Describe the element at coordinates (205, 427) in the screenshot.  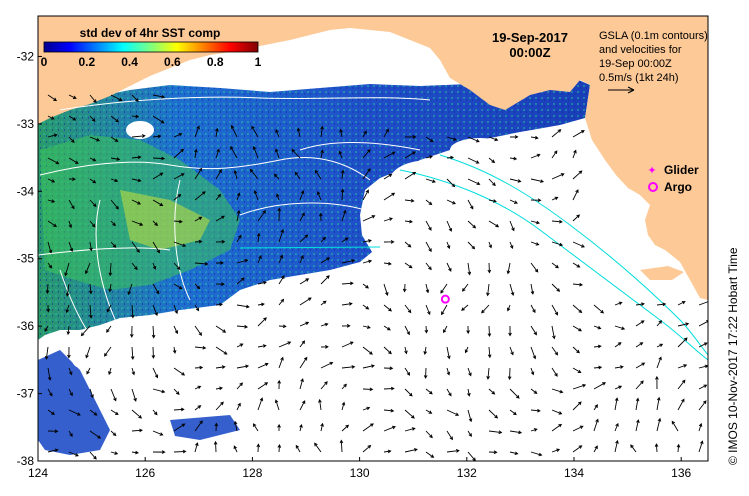
I see `sst-south-patch` at that location.